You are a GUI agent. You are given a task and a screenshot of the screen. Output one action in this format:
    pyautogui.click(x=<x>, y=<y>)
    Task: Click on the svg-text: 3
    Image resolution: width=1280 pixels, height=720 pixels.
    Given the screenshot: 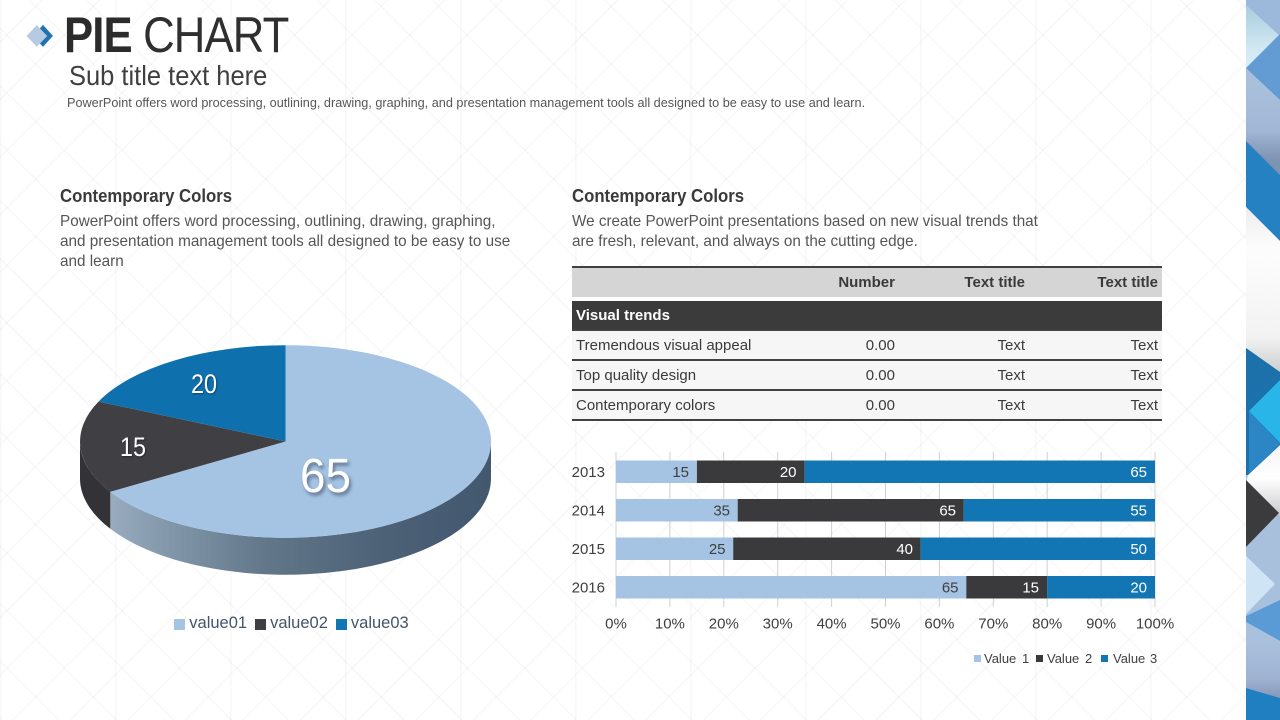 What is the action you would take?
    pyautogui.click(x=1153, y=658)
    